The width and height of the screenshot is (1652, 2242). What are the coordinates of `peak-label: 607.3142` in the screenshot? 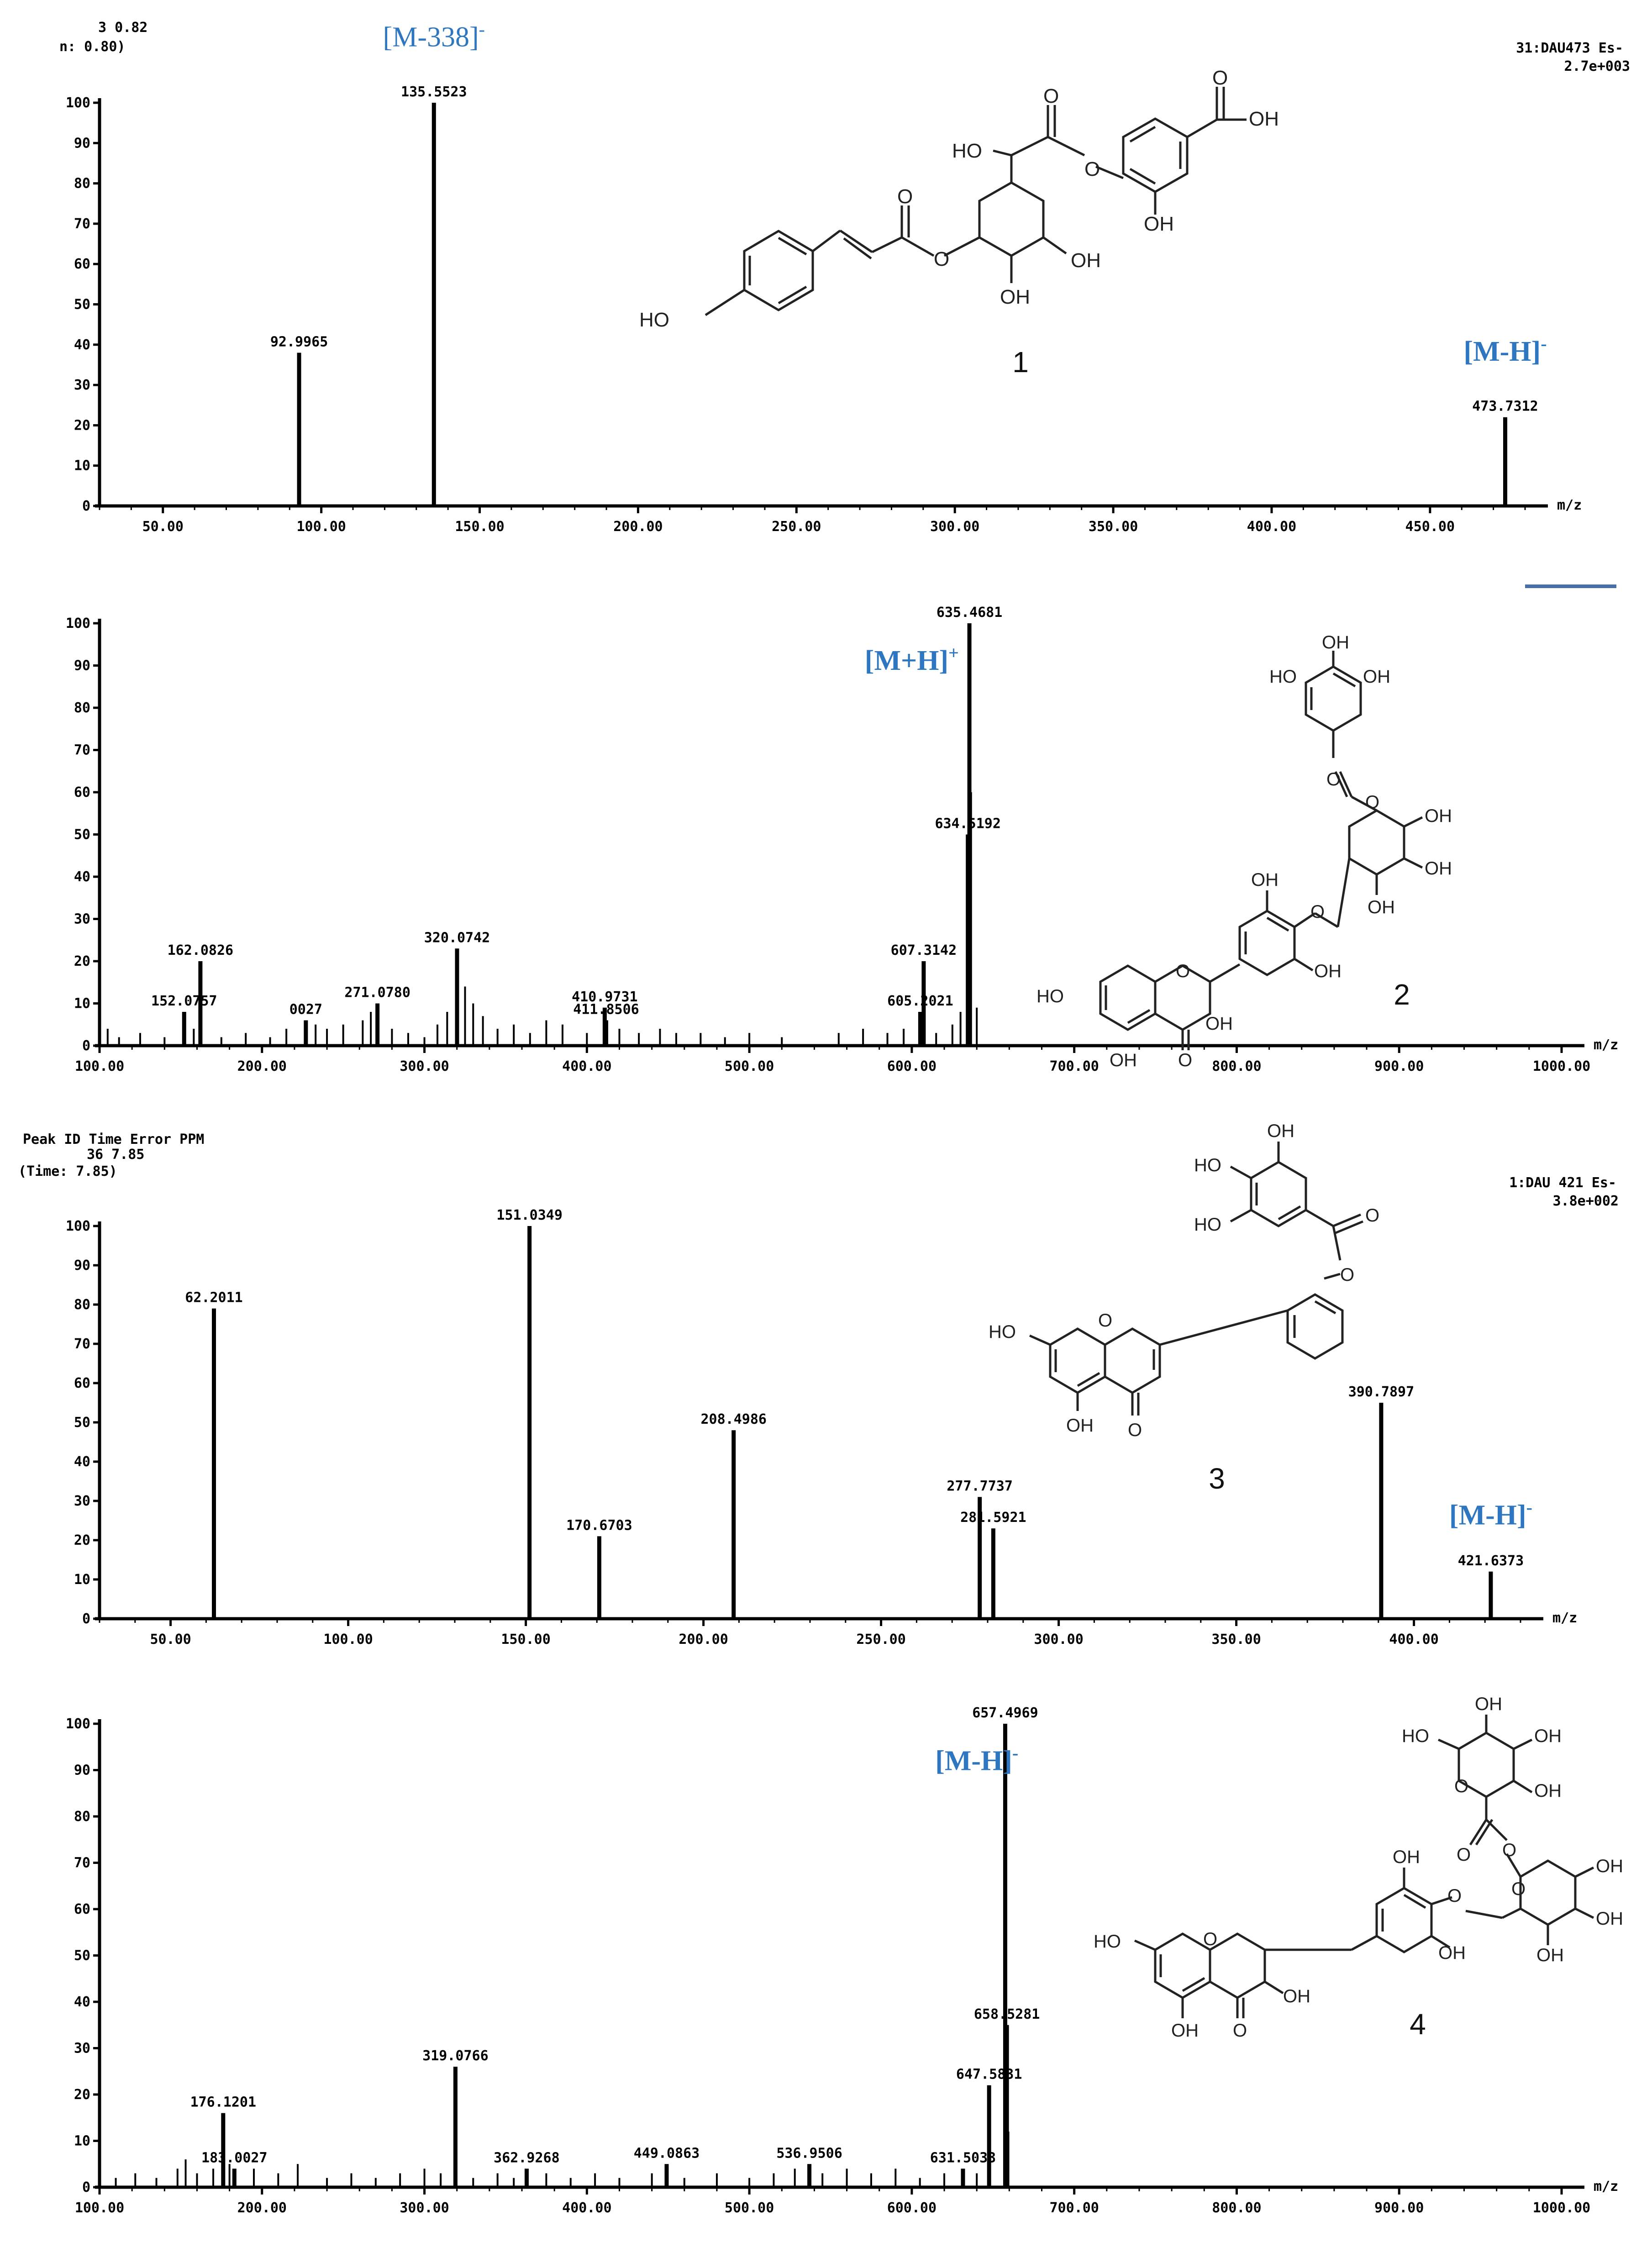 It's located at (924, 950).